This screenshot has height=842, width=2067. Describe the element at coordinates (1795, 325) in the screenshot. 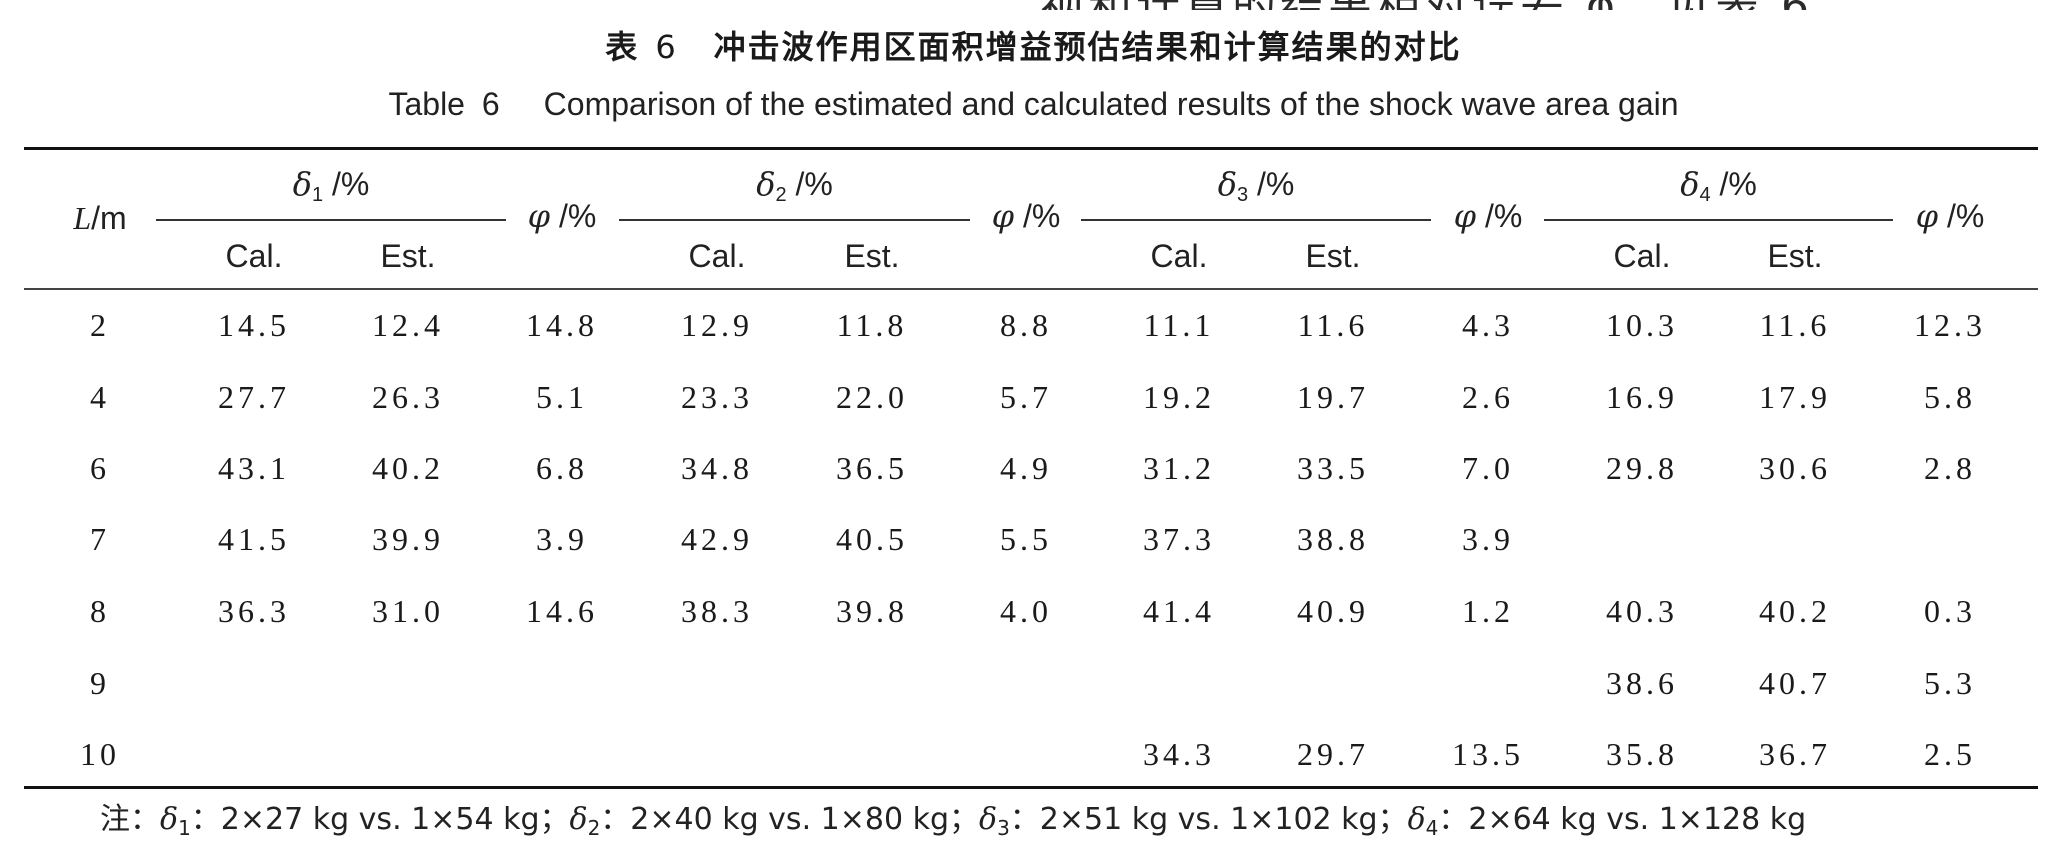

I see `table-cell: 11.6` at that location.